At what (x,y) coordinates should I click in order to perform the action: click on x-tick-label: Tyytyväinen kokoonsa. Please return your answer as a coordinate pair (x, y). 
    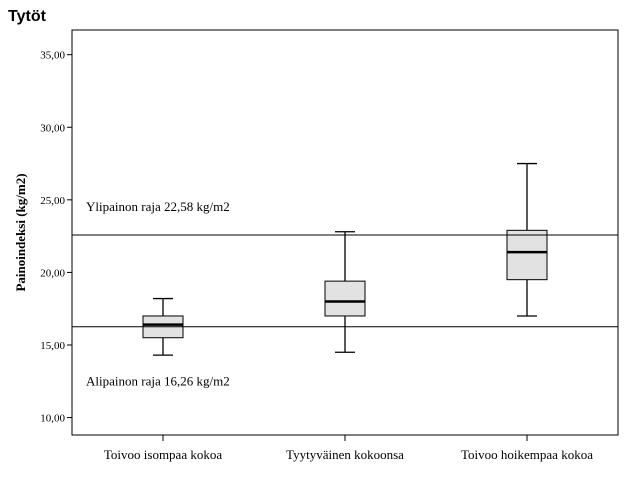
    Looking at the image, I should click on (345, 454).